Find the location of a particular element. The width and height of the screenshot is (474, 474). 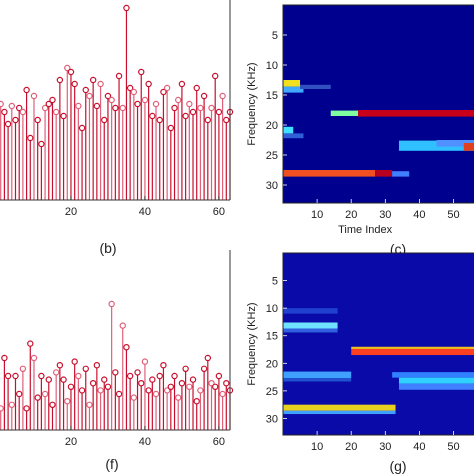

x-axis-label: Time Index is located at coordinates (365, 230).